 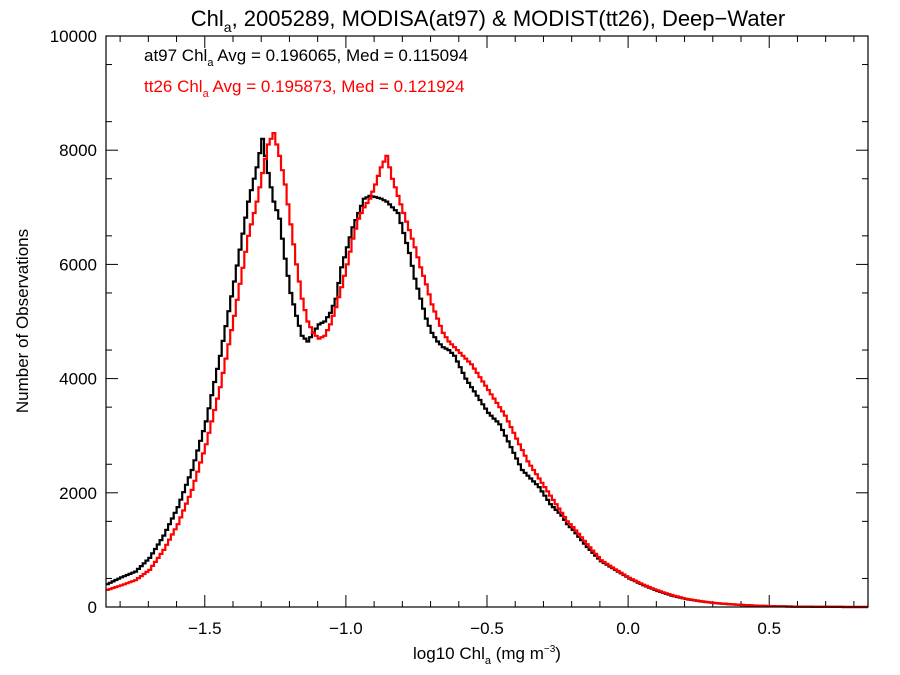 I want to click on y-tick-label: 4000, so click(x=78, y=379).